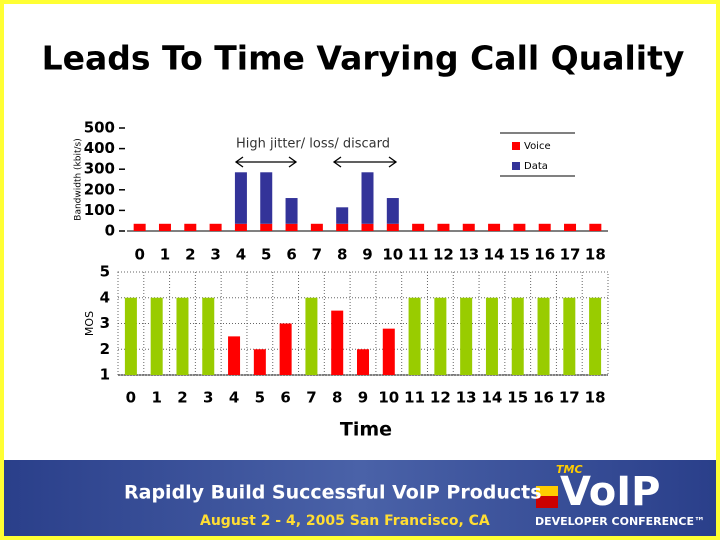 This screenshot has width=720, height=540. What do you see at coordinates (392, 255) in the screenshot?
I see `x-tick-label: 10` at bounding box center [392, 255].